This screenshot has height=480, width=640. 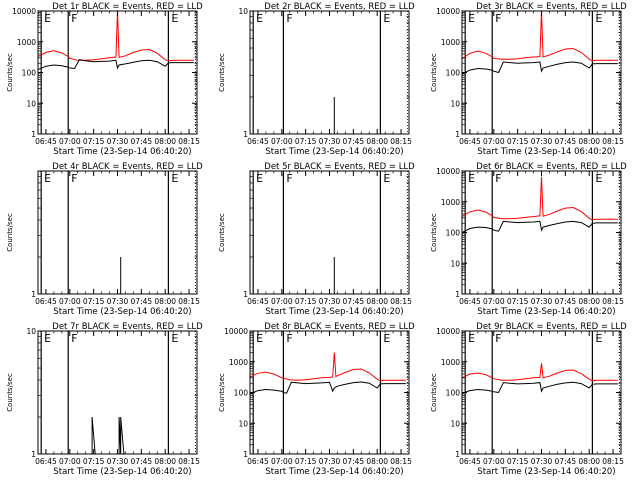 What do you see at coordinates (551, 327) in the screenshot?
I see `panel-title: Det 9r BLACK = Events, RED = LLD` at bounding box center [551, 327].